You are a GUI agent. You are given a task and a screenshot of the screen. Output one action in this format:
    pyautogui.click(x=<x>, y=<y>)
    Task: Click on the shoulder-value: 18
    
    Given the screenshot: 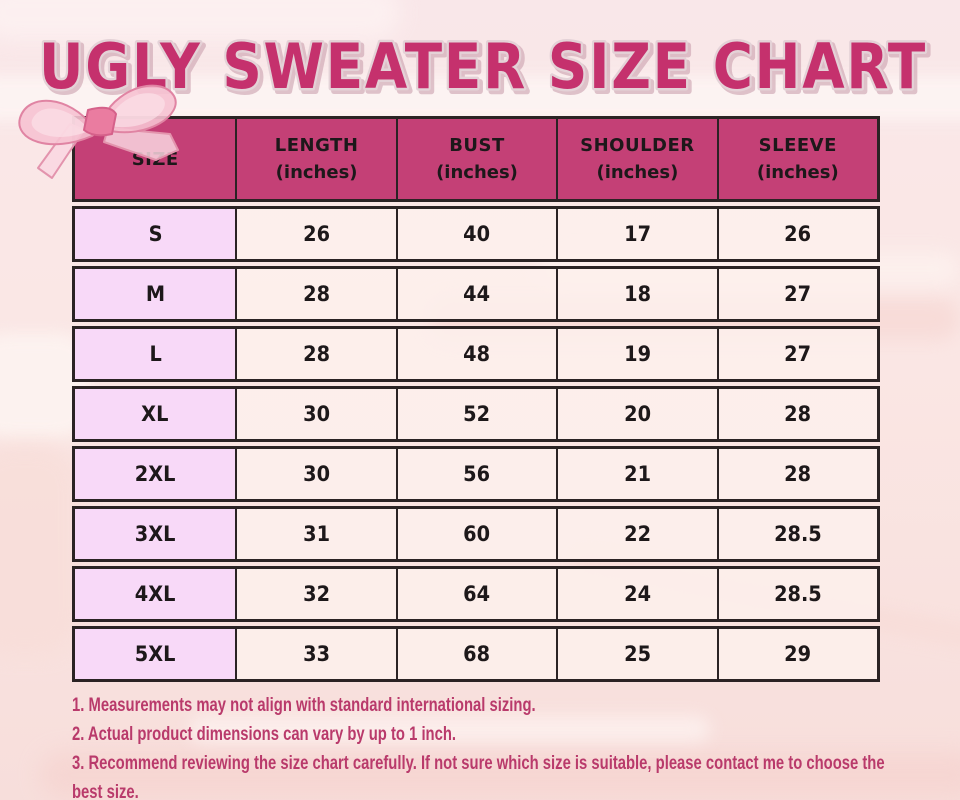 What is the action you would take?
    pyautogui.click(x=637, y=294)
    